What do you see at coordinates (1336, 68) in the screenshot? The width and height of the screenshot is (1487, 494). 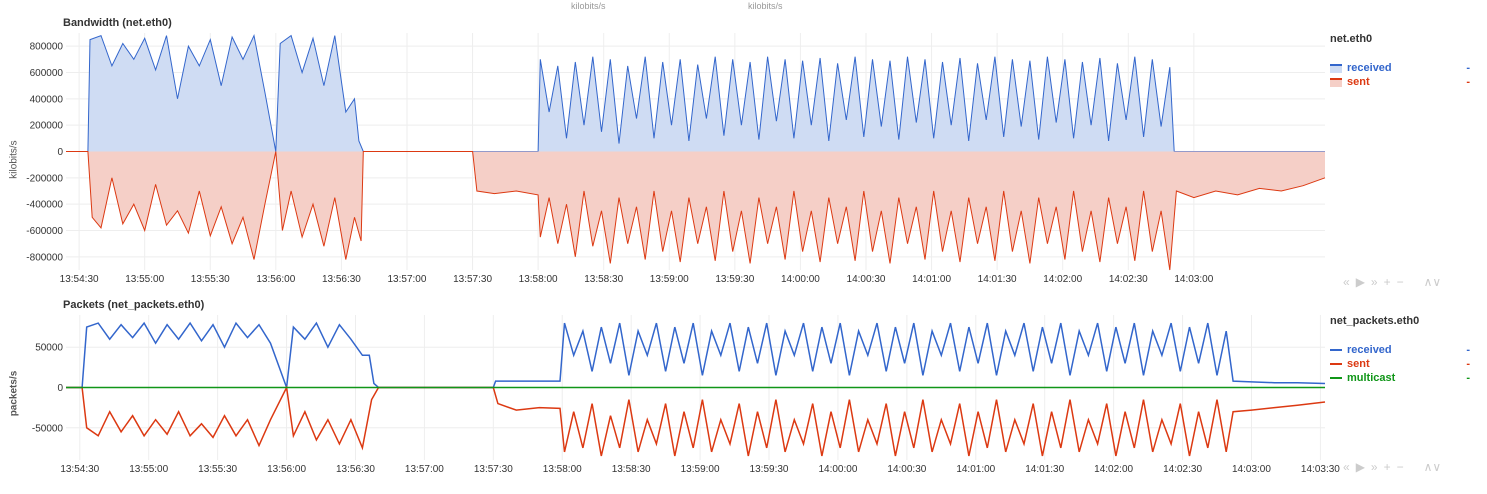 I see `received-swatch-icon` at bounding box center [1336, 68].